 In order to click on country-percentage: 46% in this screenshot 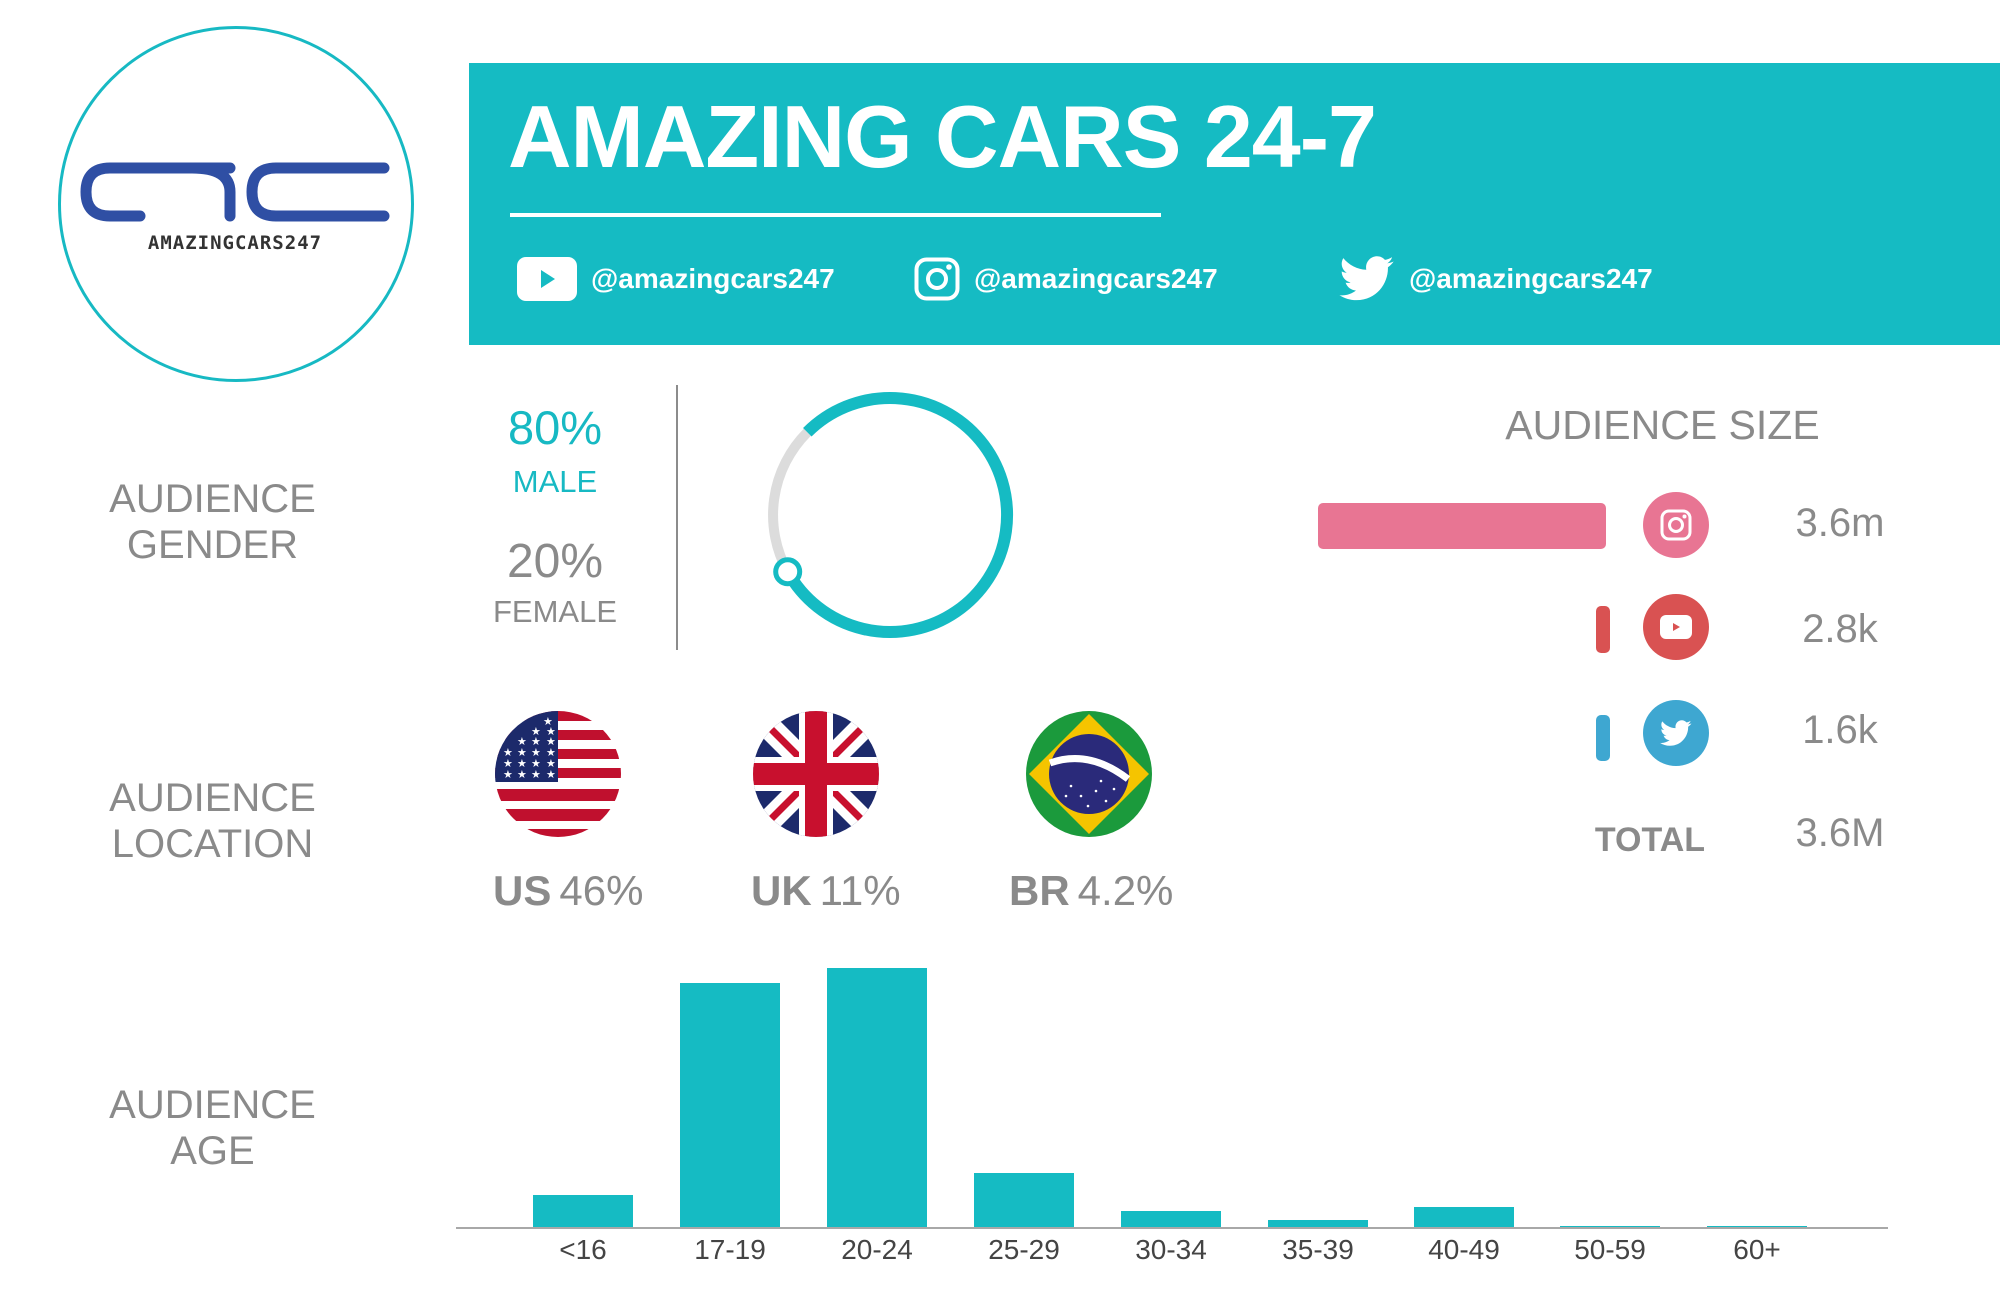, I will do `click(601, 890)`.